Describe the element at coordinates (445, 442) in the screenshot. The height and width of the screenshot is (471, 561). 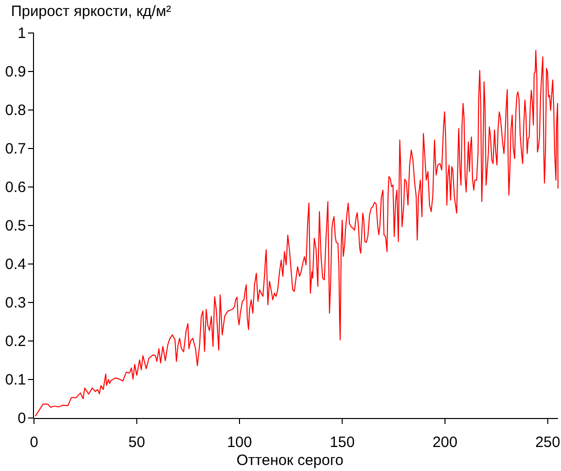
I see `x-tick-label: 200` at that location.